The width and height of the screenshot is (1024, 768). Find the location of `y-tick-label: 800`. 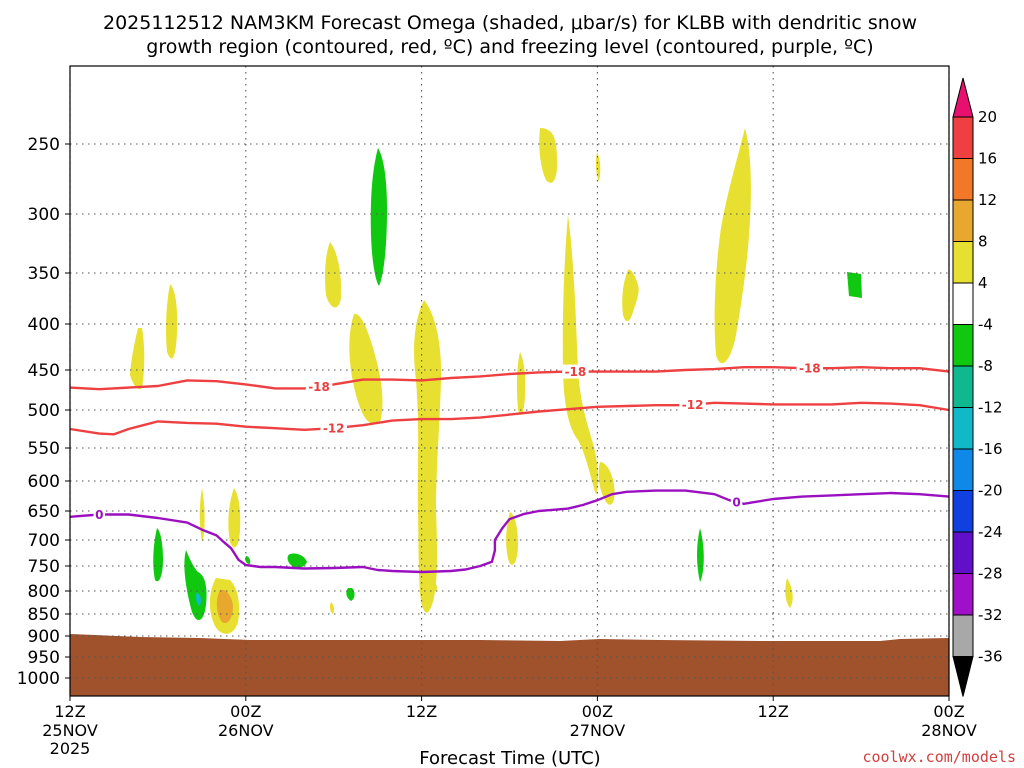

y-tick-label: 800 is located at coordinates (44, 592).